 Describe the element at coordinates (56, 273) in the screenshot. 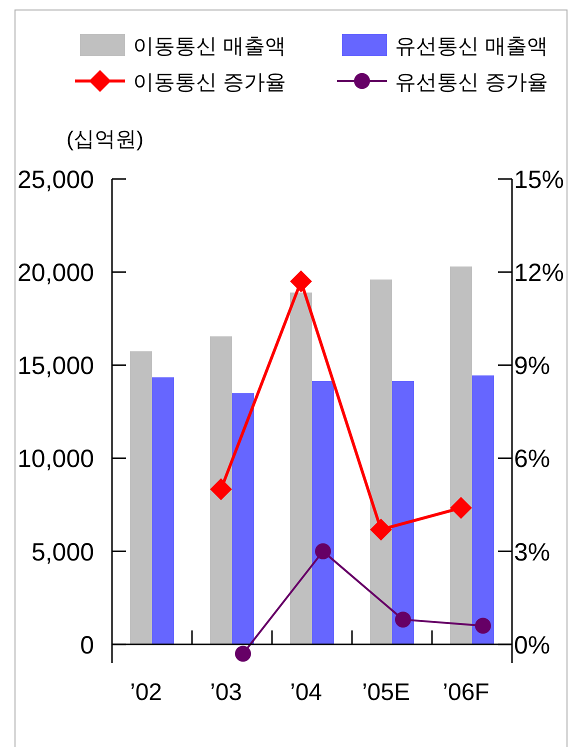

I see `y-tick-label: 20,000` at that location.